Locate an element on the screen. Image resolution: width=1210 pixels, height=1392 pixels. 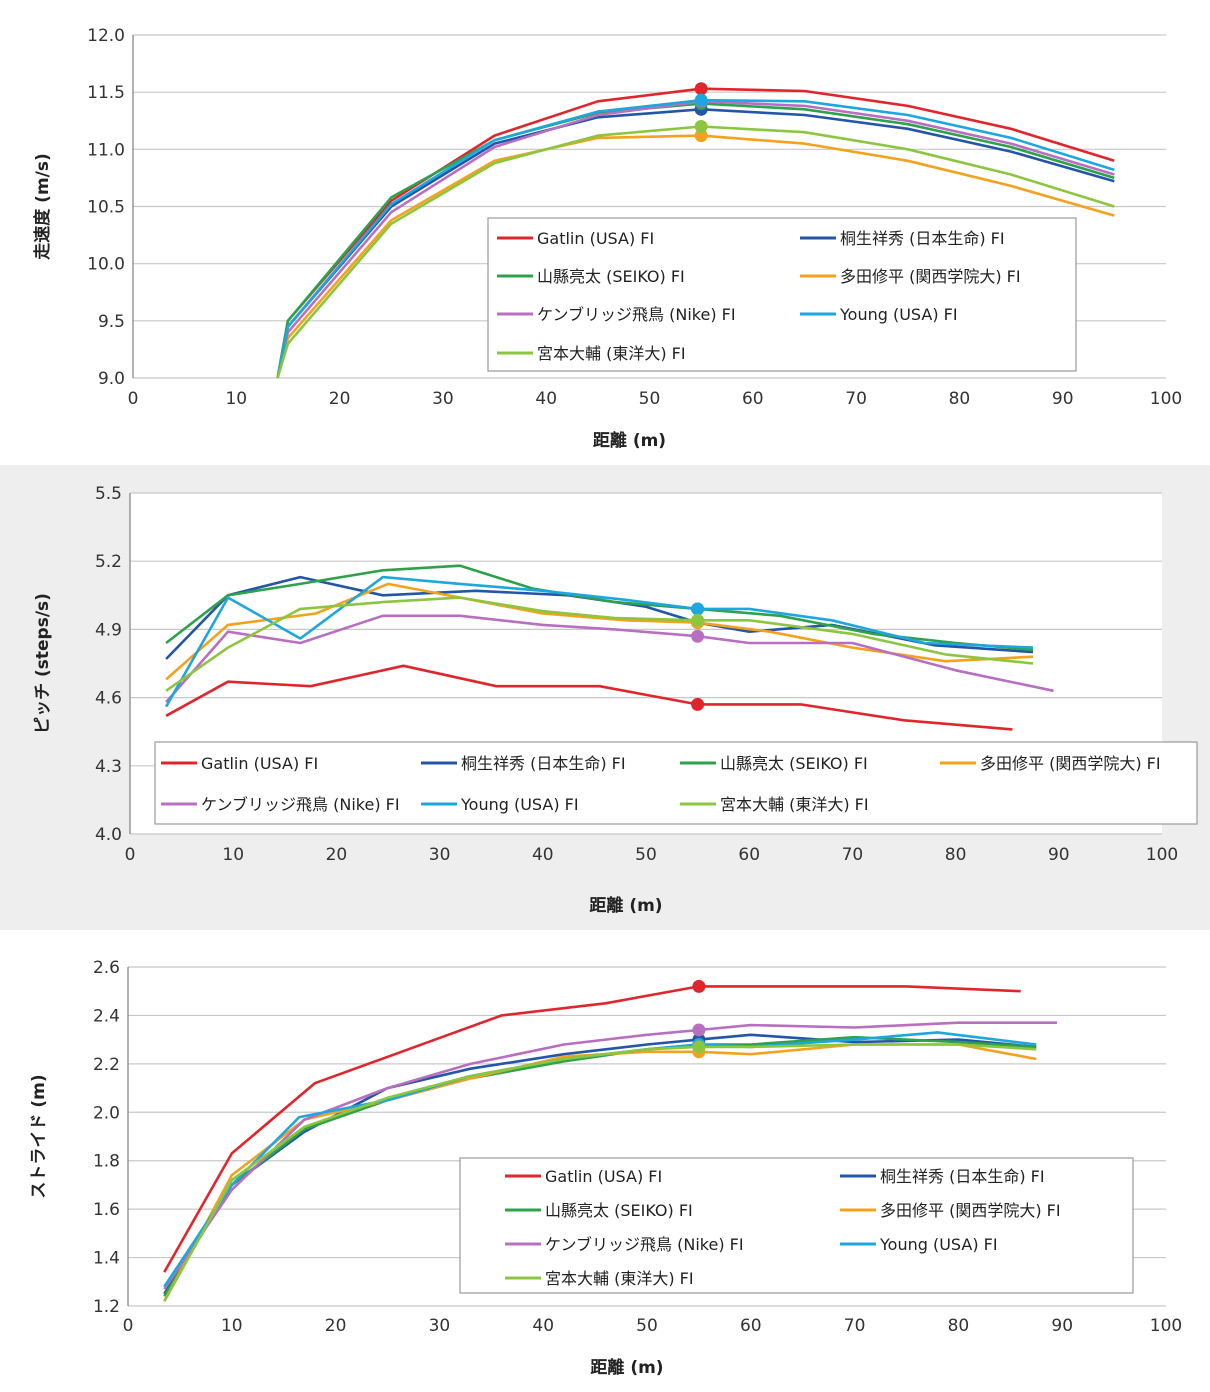
y-tick-label: 9.5 is located at coordinates (111, 322).